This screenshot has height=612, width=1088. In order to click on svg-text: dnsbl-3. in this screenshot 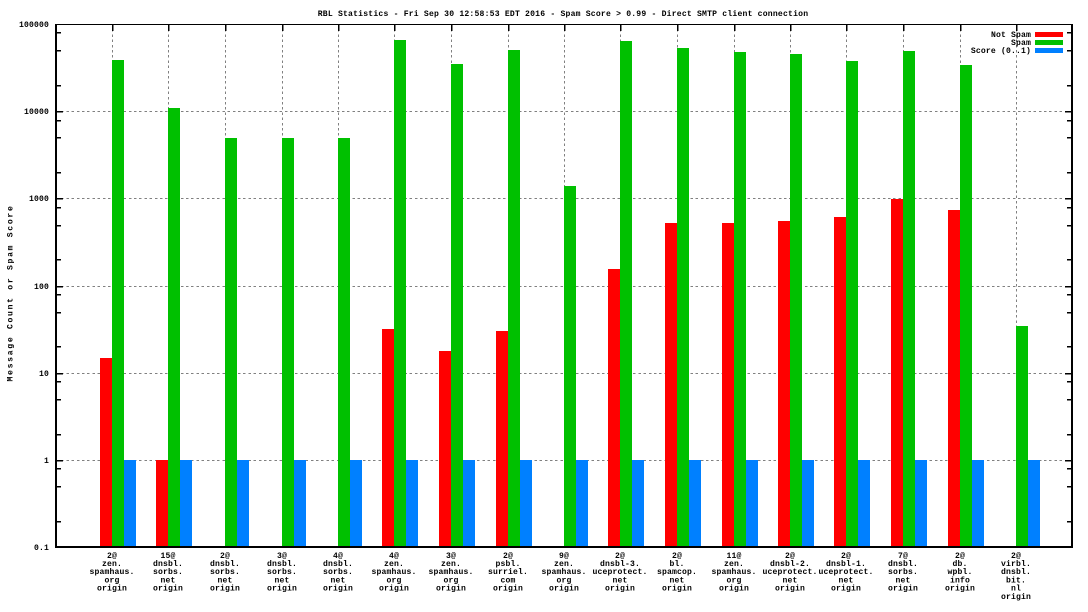, I will do `click(620, 564)`.